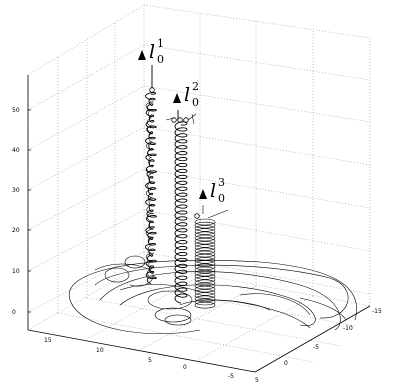 The width and height of the screenshot is (409, 386). What do you see at coordinates (257, 380) in the screenshot?
I see `y-tick-label: 5` at bounding box center [257, 380].